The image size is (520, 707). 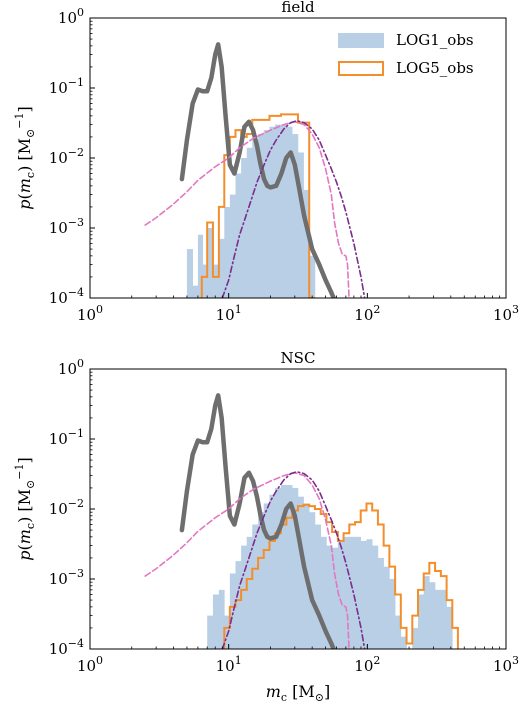 What do you see at coordinates (66, 86) in the screenshot?
I see `y-tick-label: 10⁻¹` at bounding box center [66, 86].